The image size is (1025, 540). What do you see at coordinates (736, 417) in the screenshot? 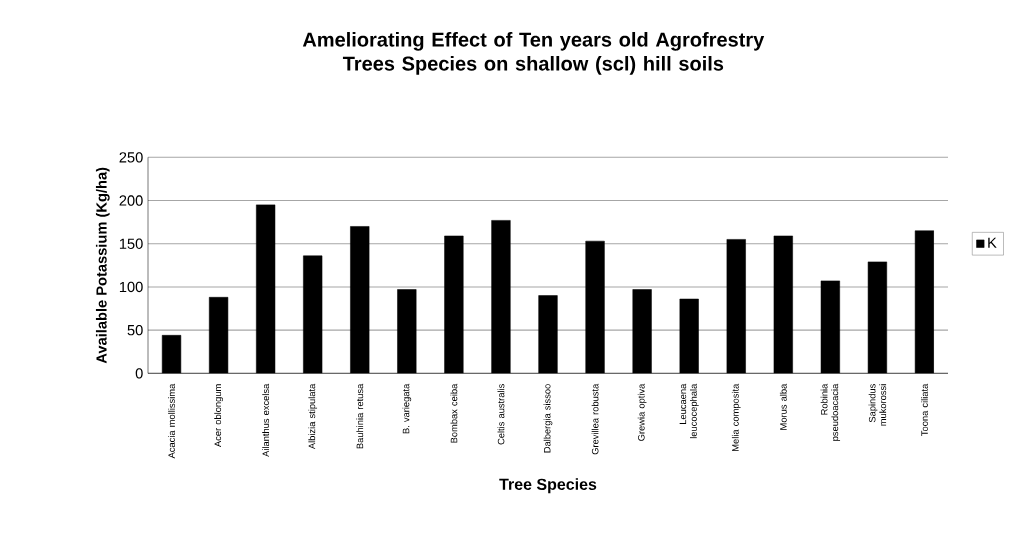
I see `x-tick-label: Melia composita` at bounding box center [736, 417].